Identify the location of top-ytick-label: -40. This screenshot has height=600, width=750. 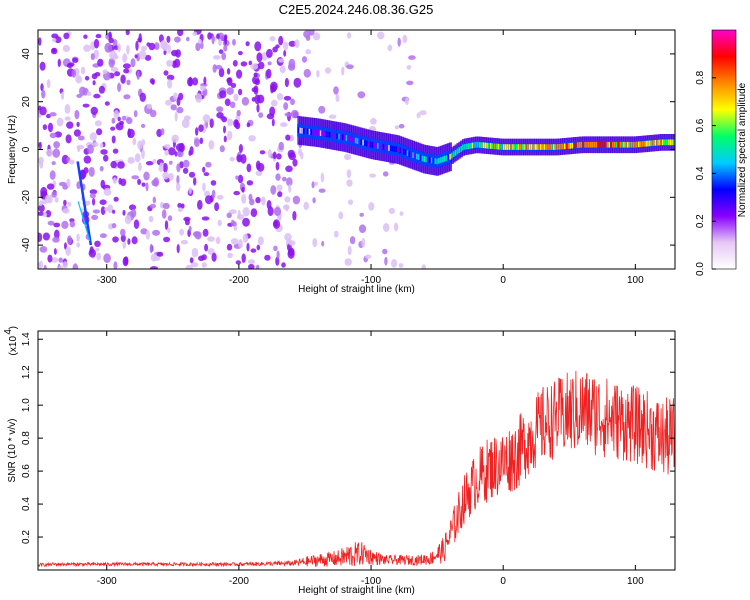
(26, 244).